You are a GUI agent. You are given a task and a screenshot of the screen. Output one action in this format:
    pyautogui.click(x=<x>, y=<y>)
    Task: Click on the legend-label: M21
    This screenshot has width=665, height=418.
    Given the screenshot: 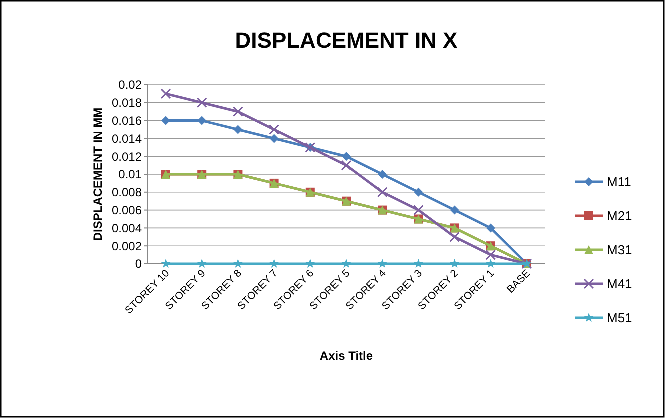 What is the action you would take?
    pyautogui.click(x=619, y=216)
    